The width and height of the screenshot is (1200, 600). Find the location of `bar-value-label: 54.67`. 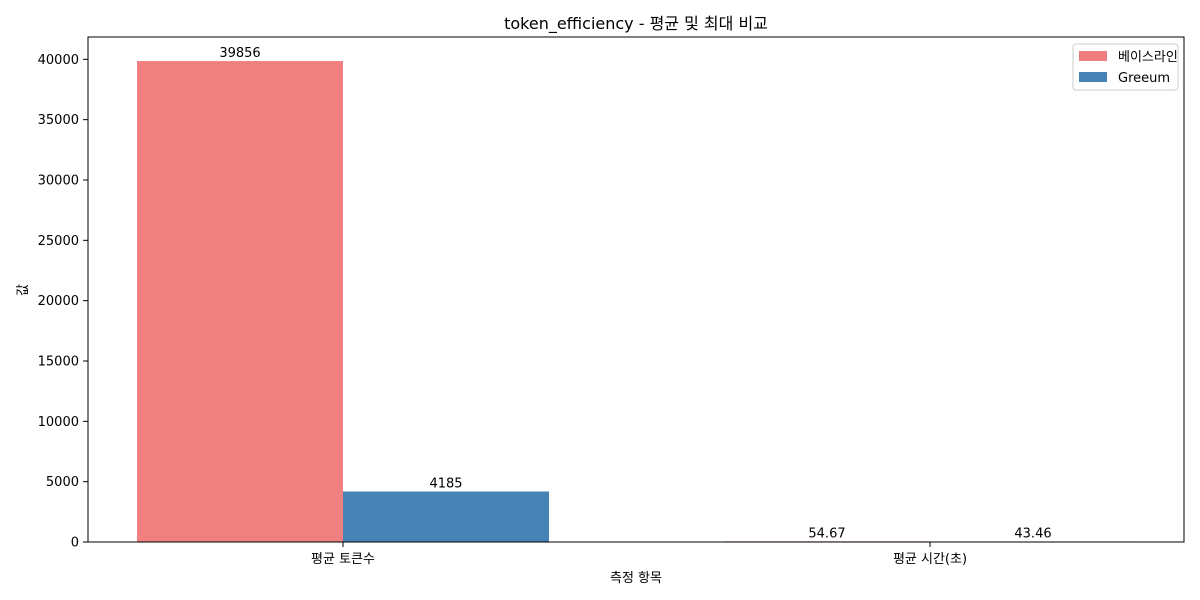

bar-value-label: 54.67 is located at coordinates (826, 533).